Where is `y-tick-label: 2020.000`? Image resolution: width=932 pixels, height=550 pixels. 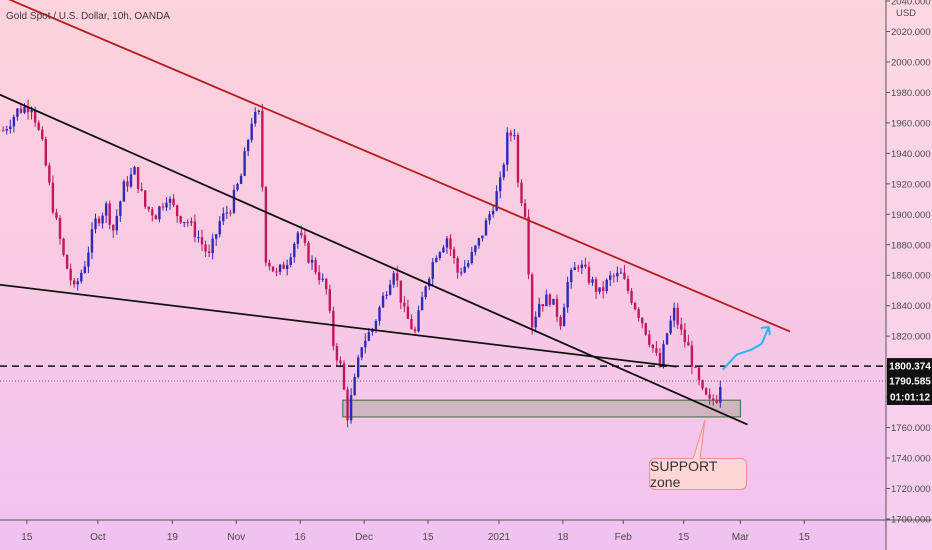 y-tick-label: 2020.000 is located at coordinates (911, 32).